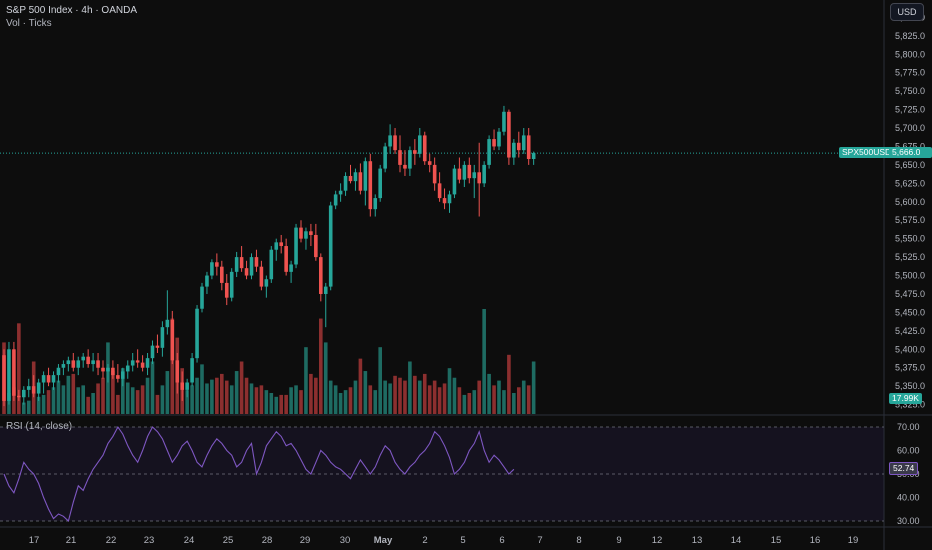 The height and width of the screenshot is (550, 932). Describe the element at coordinates (259, 474) in the screenshot. I see `rsi-line` at that location.